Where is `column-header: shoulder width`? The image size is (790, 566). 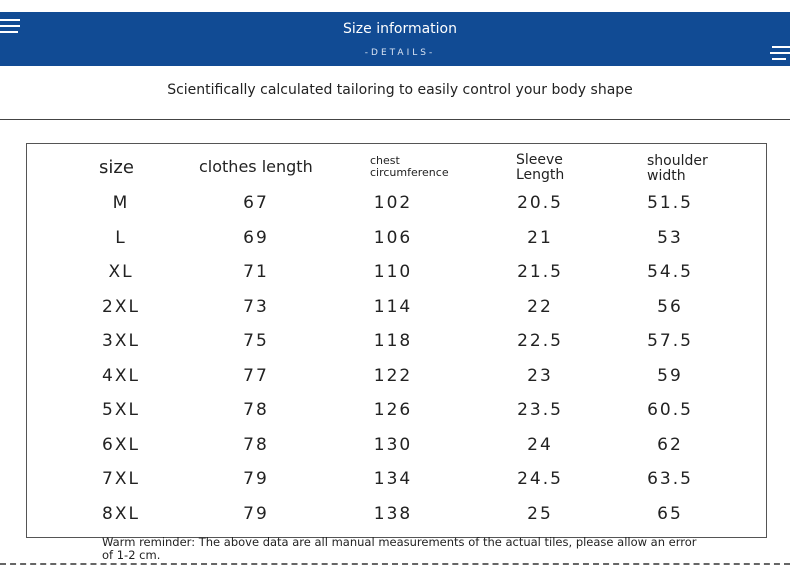 column-header: shoulder width is located at coordinates (677, 168).